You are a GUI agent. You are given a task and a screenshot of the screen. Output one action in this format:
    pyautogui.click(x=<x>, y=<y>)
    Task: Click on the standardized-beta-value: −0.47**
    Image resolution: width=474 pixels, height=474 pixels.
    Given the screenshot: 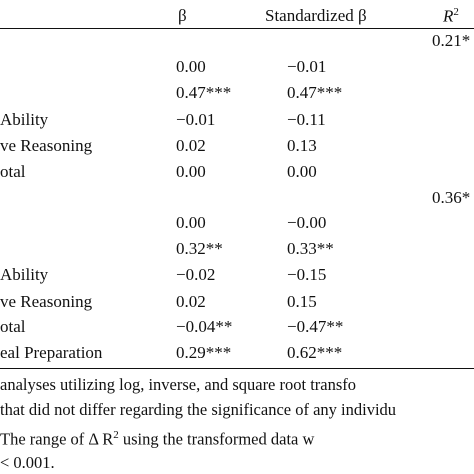 What is the action you would take?
    pyautogui.click(x=315, y=326)
    